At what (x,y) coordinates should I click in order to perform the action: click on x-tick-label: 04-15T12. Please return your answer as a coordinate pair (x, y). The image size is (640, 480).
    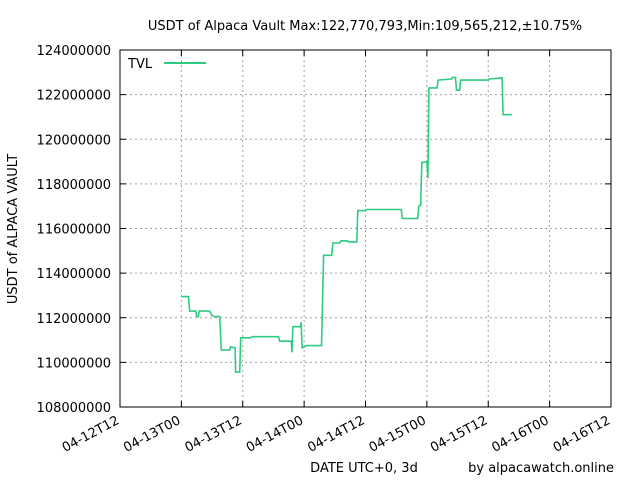
    Looking at the image, I should click on (459, 434).